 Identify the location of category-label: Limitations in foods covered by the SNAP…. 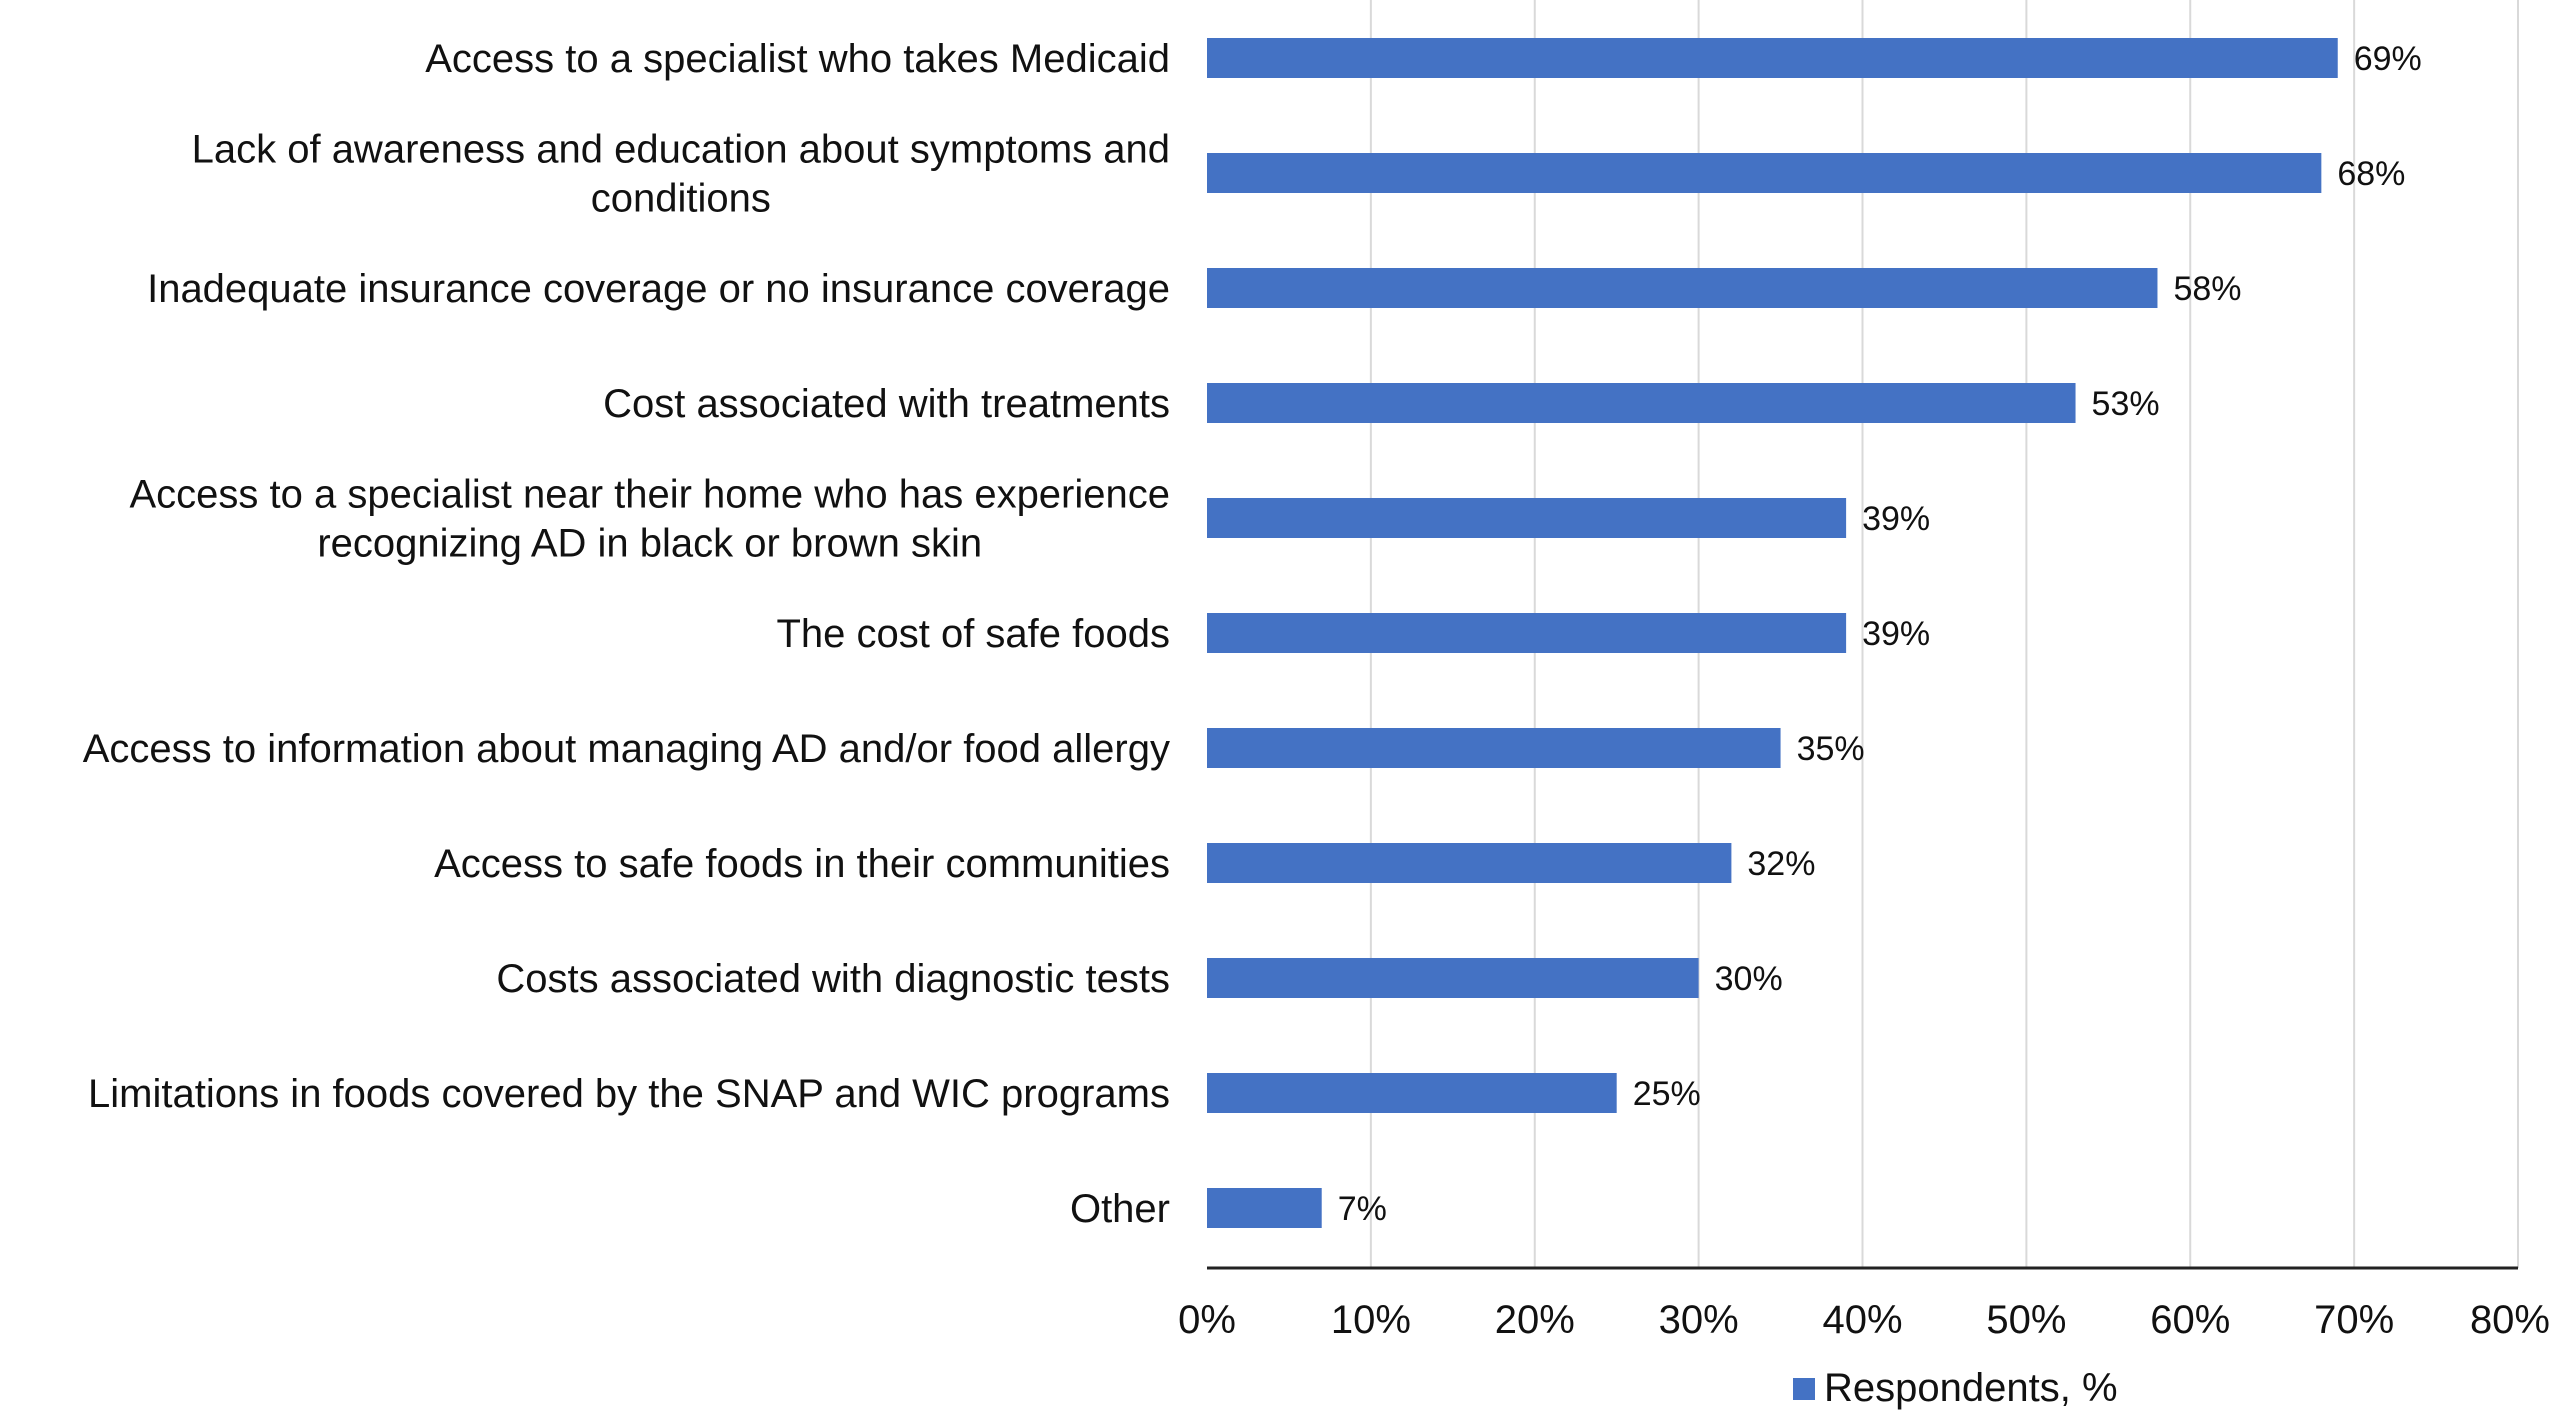
(629, 1094).